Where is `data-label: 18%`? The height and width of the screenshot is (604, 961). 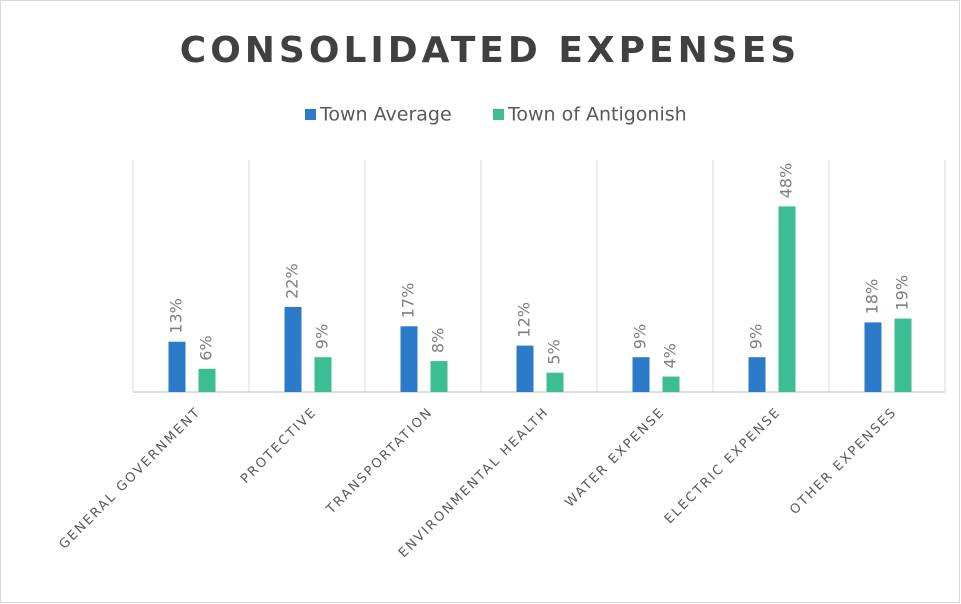 data-label: 18% is located at coordinates (872, 297).